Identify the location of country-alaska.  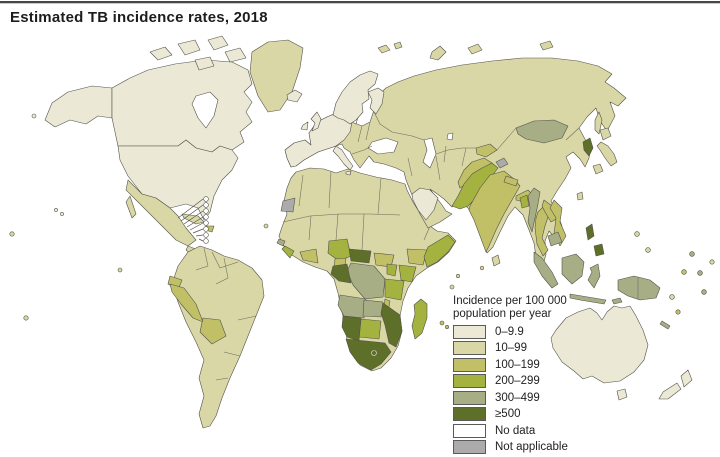
(78, 106).